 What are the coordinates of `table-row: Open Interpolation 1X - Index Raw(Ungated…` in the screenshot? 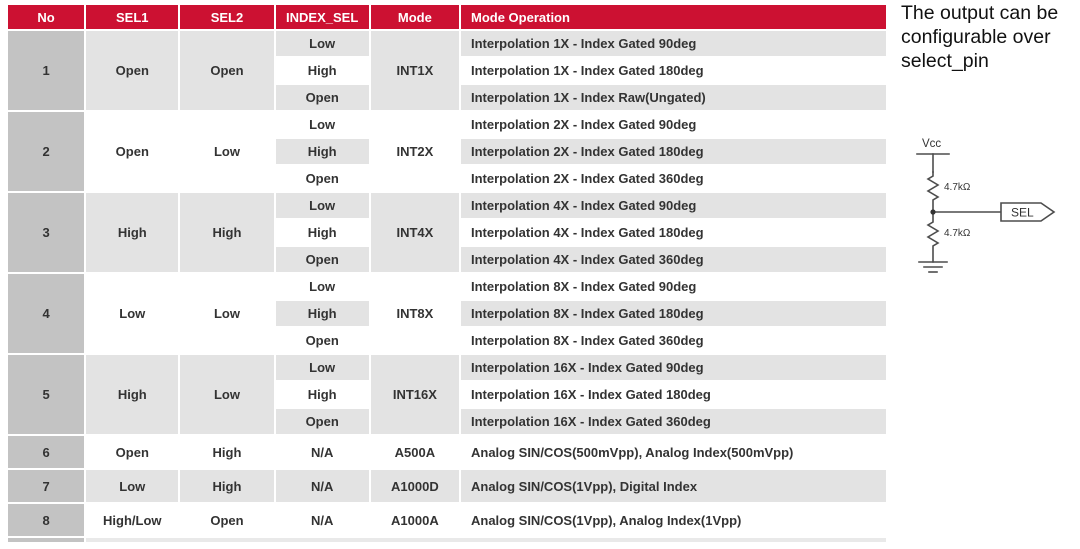 It's located at (447, 97).